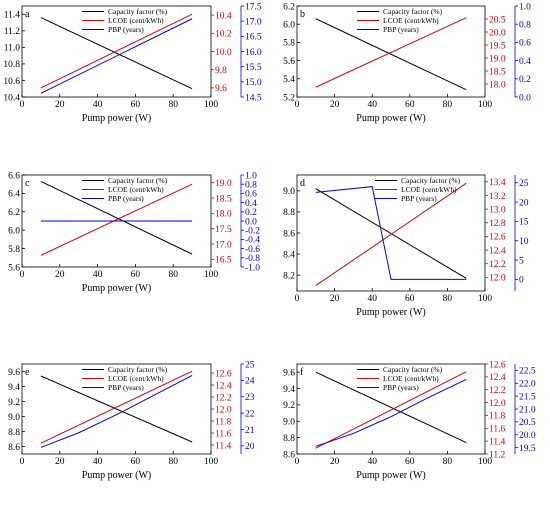  Describe the element at coordinates (223, 16) in the screenshot. I see `lcoe-tick-label: 10.4` at that location.